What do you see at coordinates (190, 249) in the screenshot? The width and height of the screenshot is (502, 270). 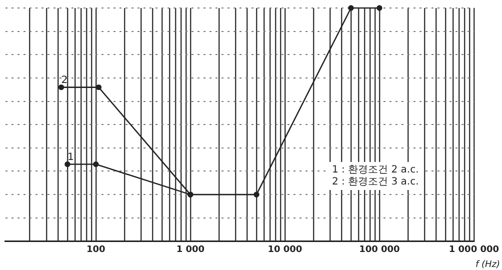 I see `x-tick-label: 1 000` at bounding box center [190, 249].